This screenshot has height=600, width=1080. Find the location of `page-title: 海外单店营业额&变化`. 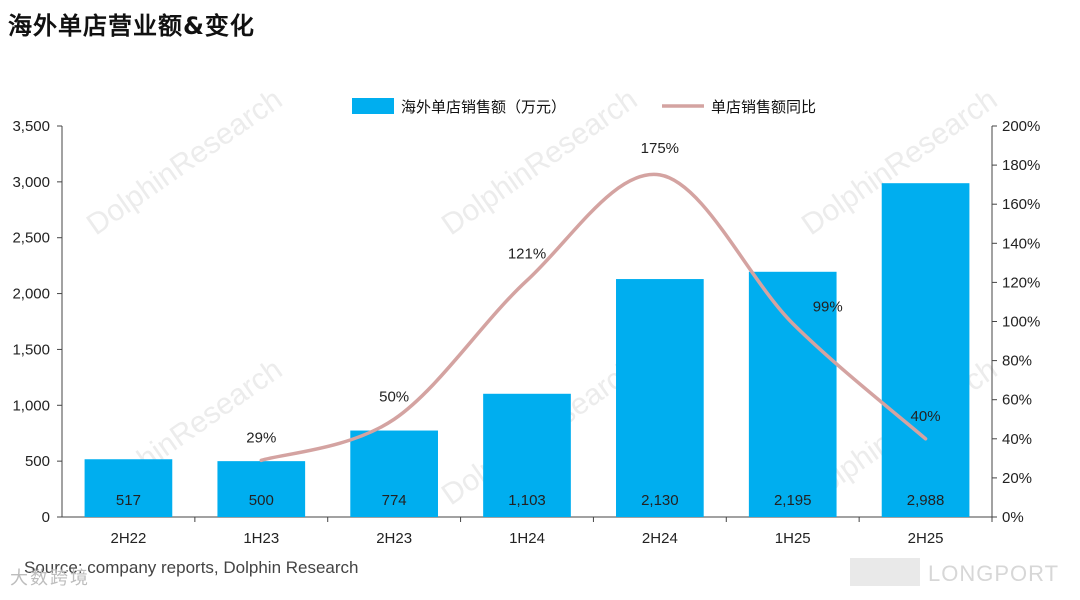

page-title: 海外单店营业额&变化 is located at coordinates (131, 26).